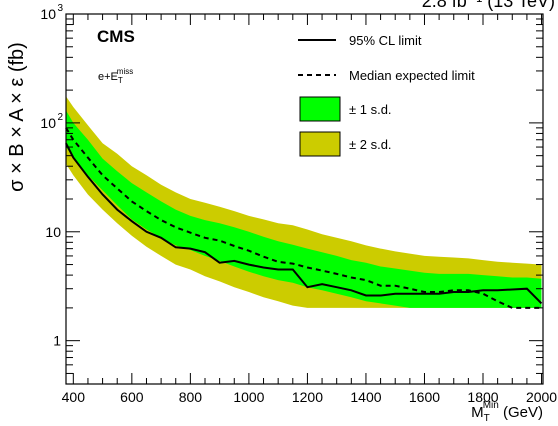 This screenshot has height=426, width=558. Describe the element at coordinates (385, 40) in the screenshot. I see `legend-item-observed: 95% CL limit` at that location.